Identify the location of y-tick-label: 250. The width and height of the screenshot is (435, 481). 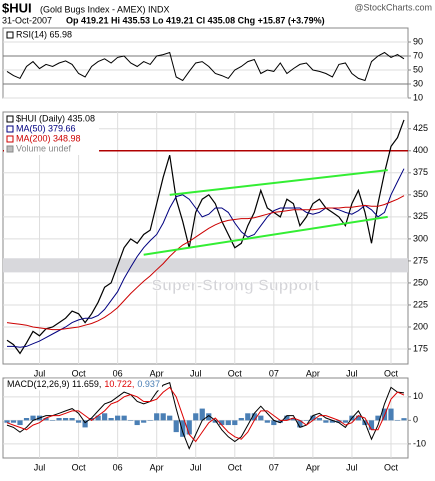
(420, 282).